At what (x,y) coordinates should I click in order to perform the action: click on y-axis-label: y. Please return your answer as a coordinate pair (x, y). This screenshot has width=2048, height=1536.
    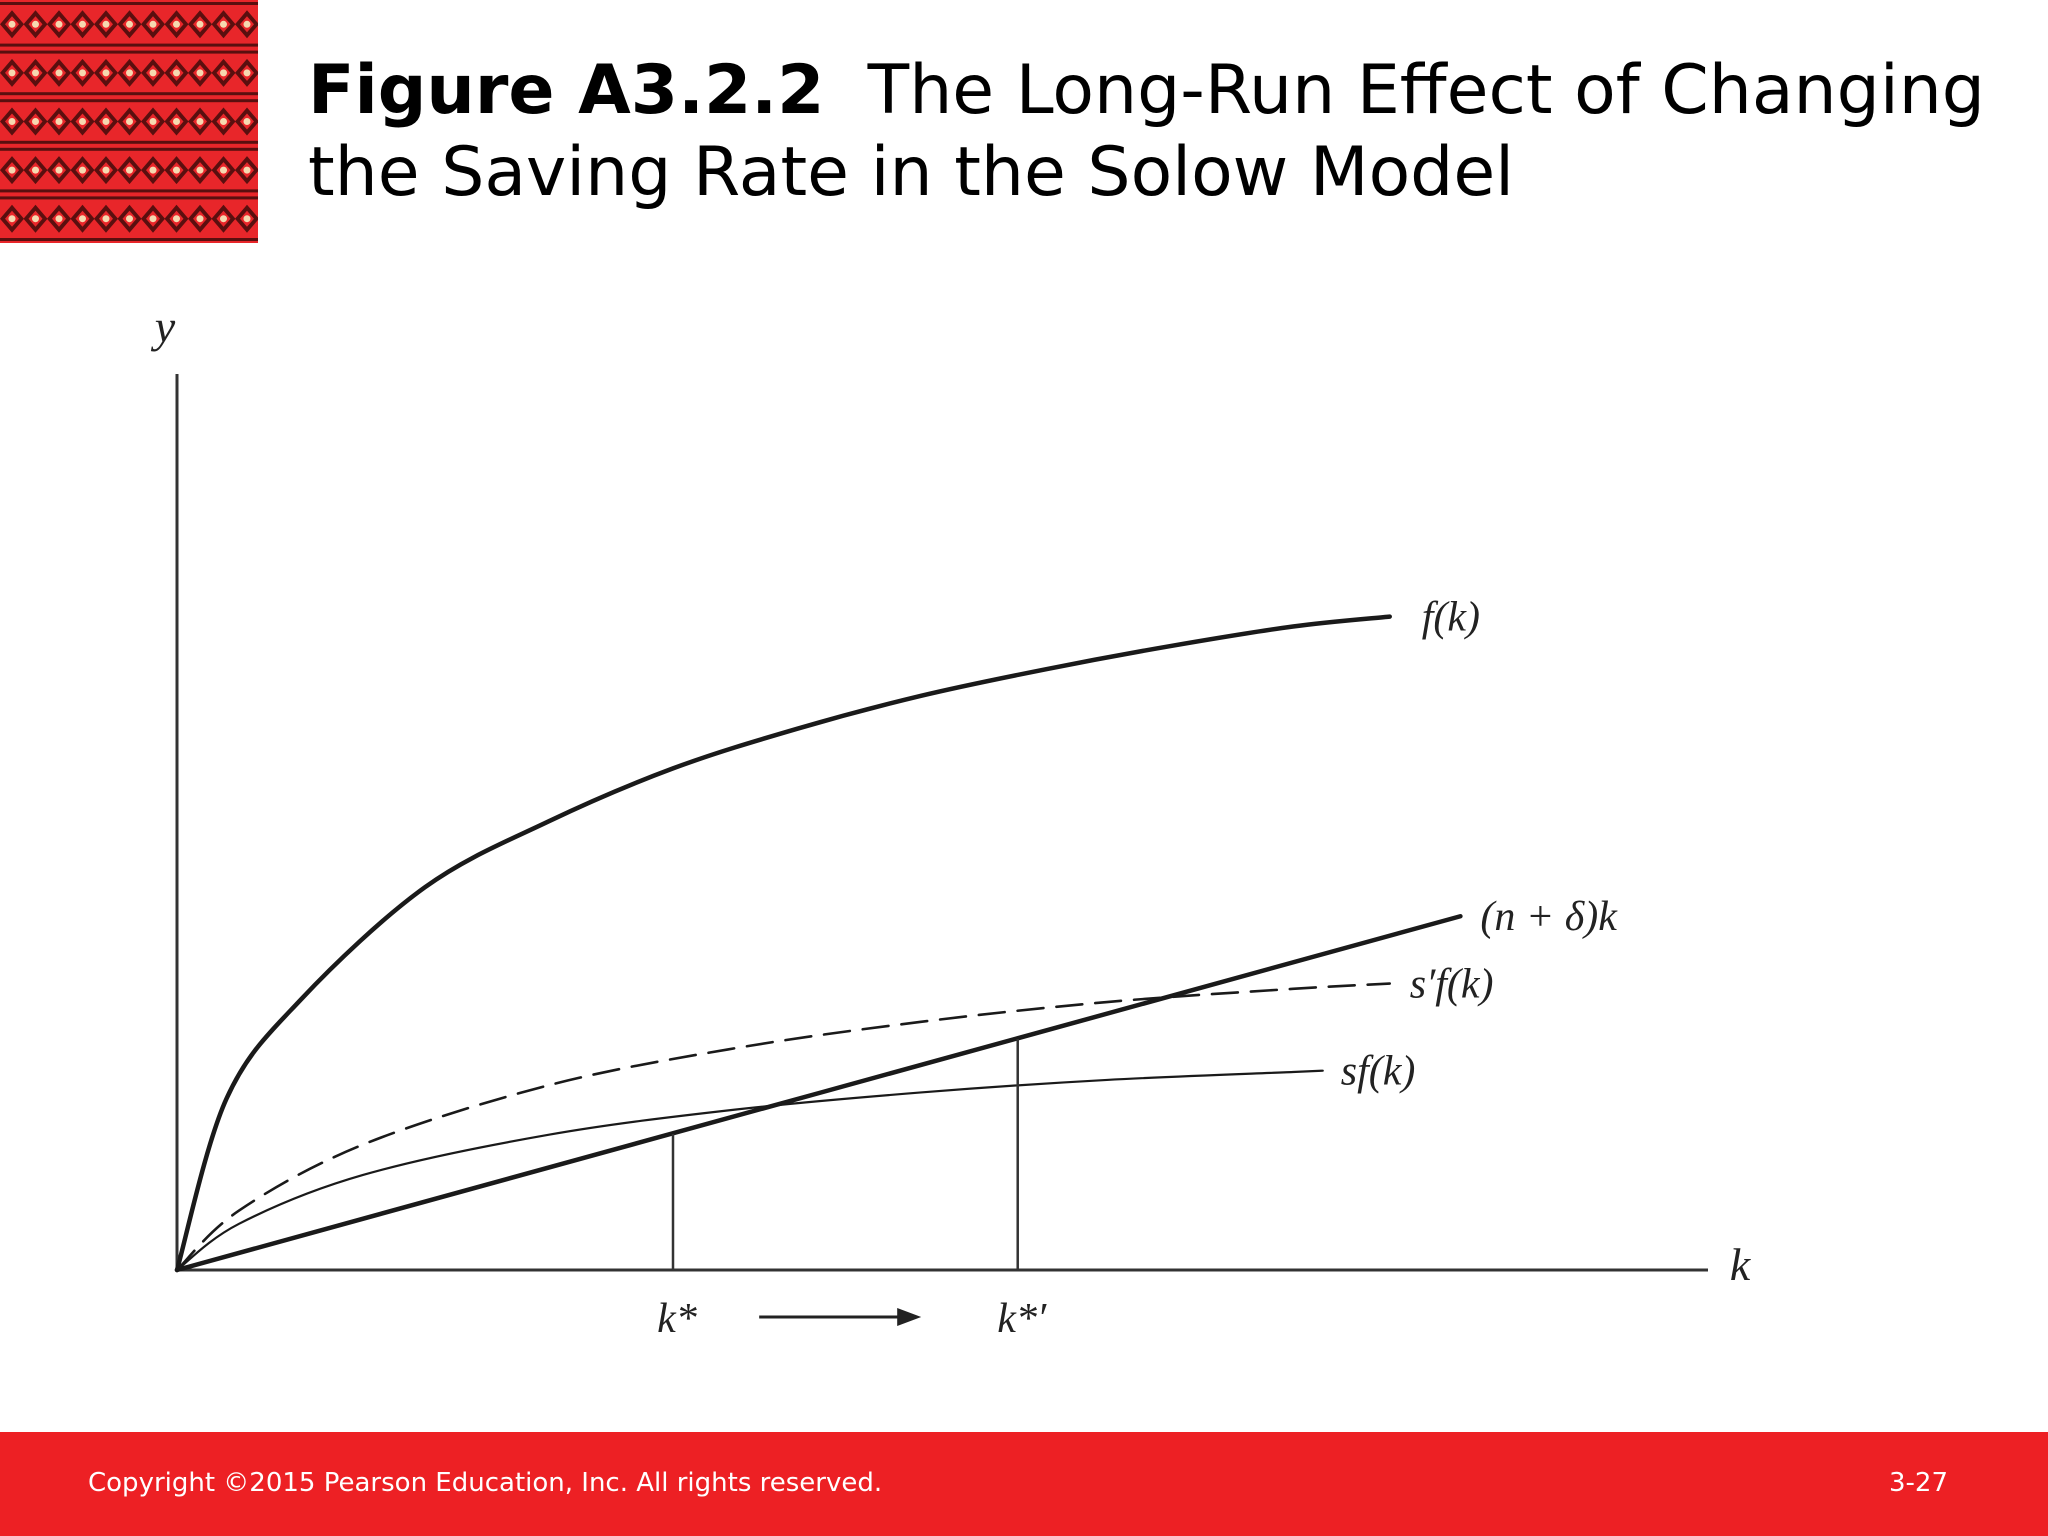
    Looking at the image, I should click on (163, 326).